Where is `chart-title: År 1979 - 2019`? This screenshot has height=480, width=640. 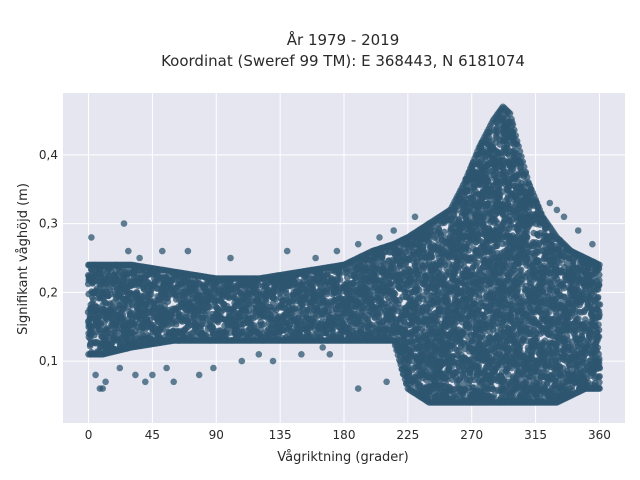
chart-title: År 1979 - 2019 is located at coordinates (343, 39).